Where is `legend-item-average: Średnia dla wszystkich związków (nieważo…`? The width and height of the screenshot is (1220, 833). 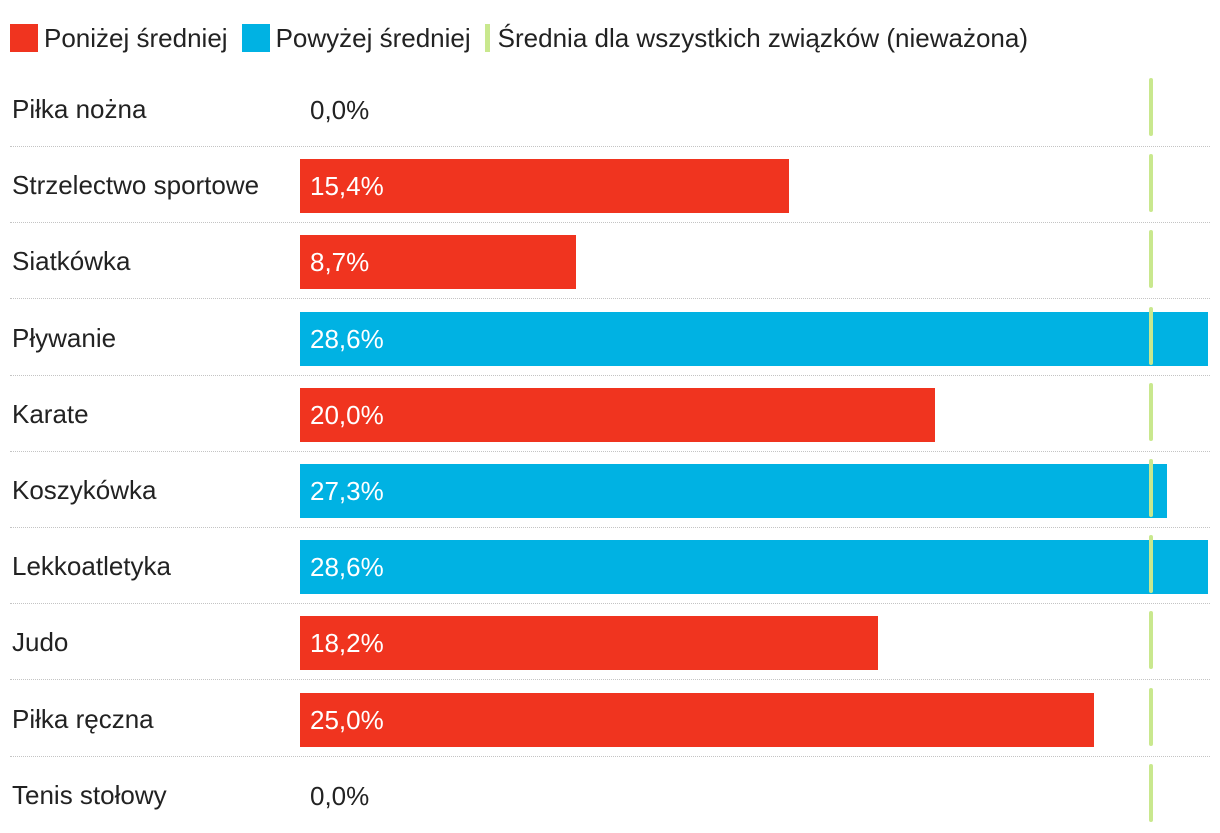
legend-item-average: Średnia dla wszystkich związków (nieważo… is located at coordinates (756, 38).